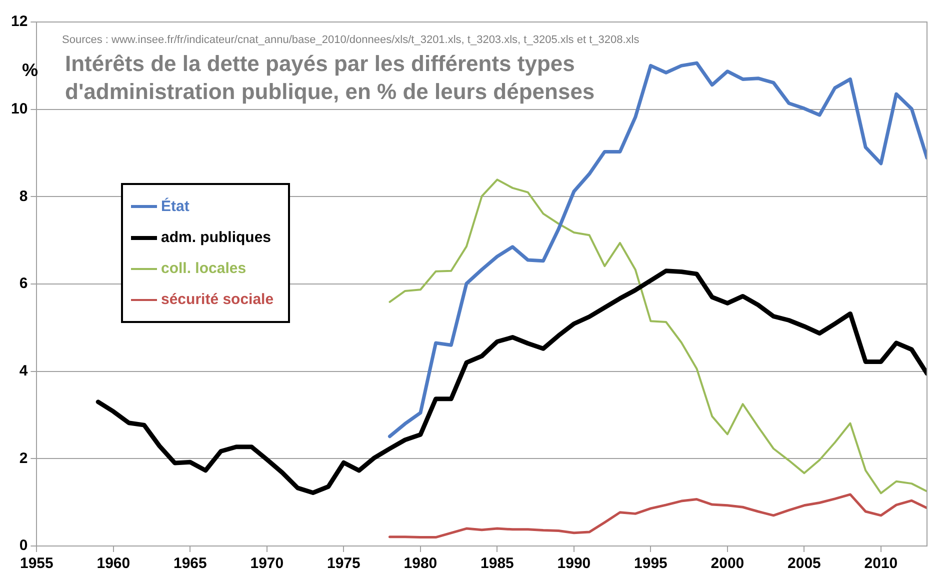 The height and width of the screenshot is (580, 931). What do you see at coordinates (881, 563) in the screenshot?
I see `x-tick-label: 2010` at bounding box center [881, 563].